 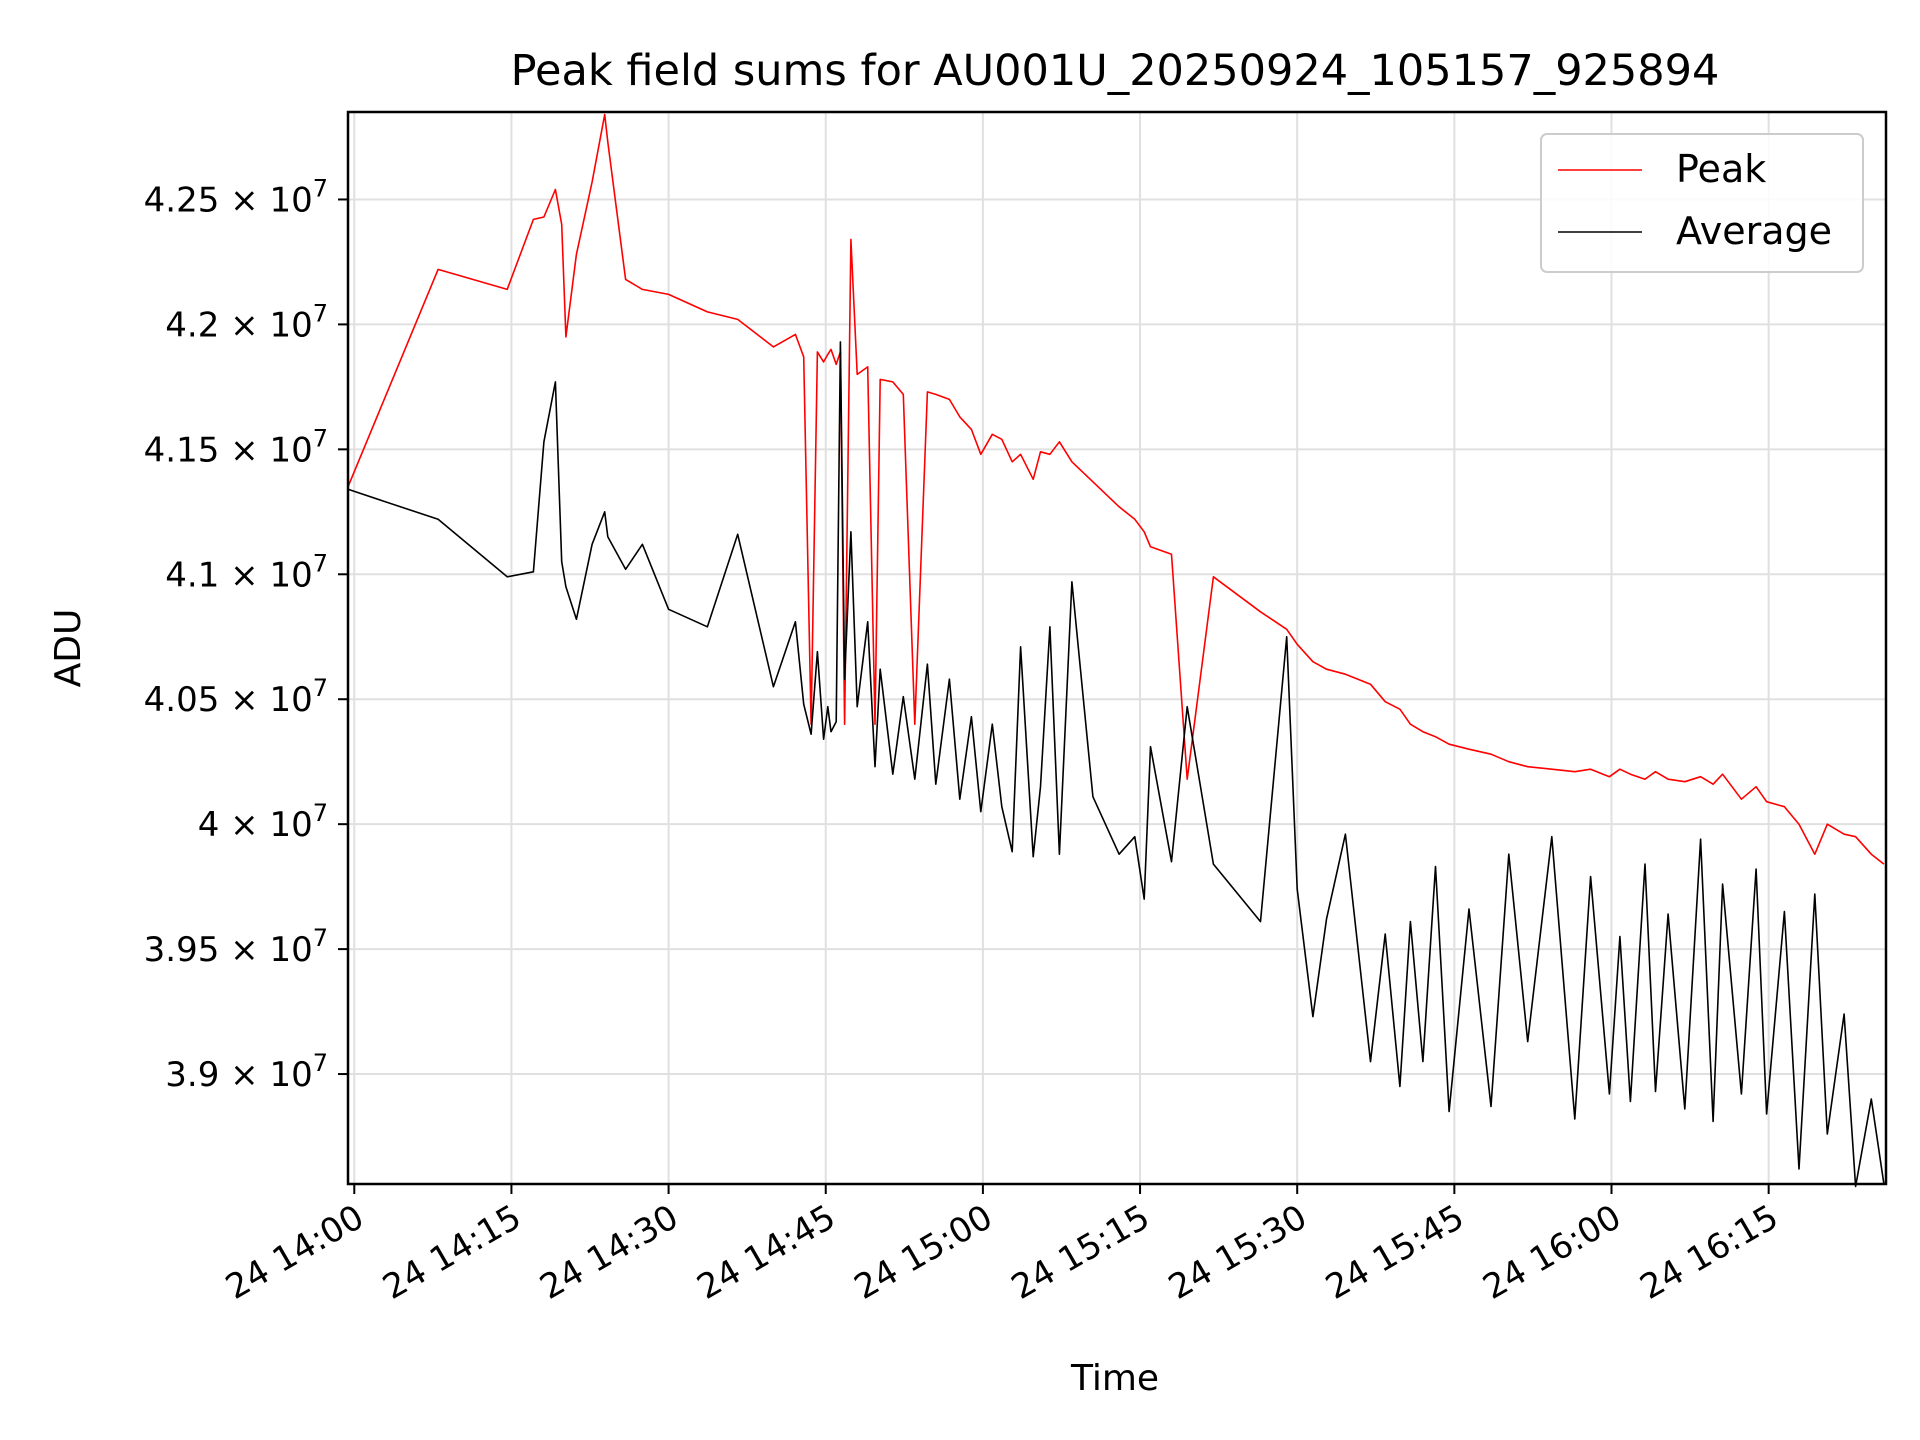 What do you see at coordinates (1754, 231) in the screenshot?
I see `legend-average-label: Average` at bounding box center [1754, 231].